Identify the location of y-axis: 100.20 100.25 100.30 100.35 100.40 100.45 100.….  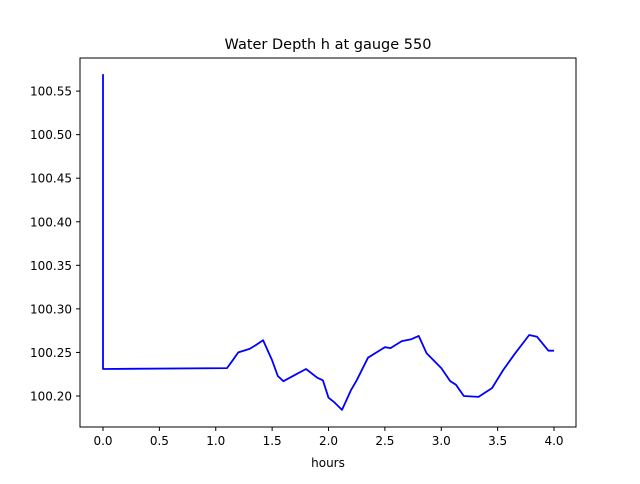
(55, 244).